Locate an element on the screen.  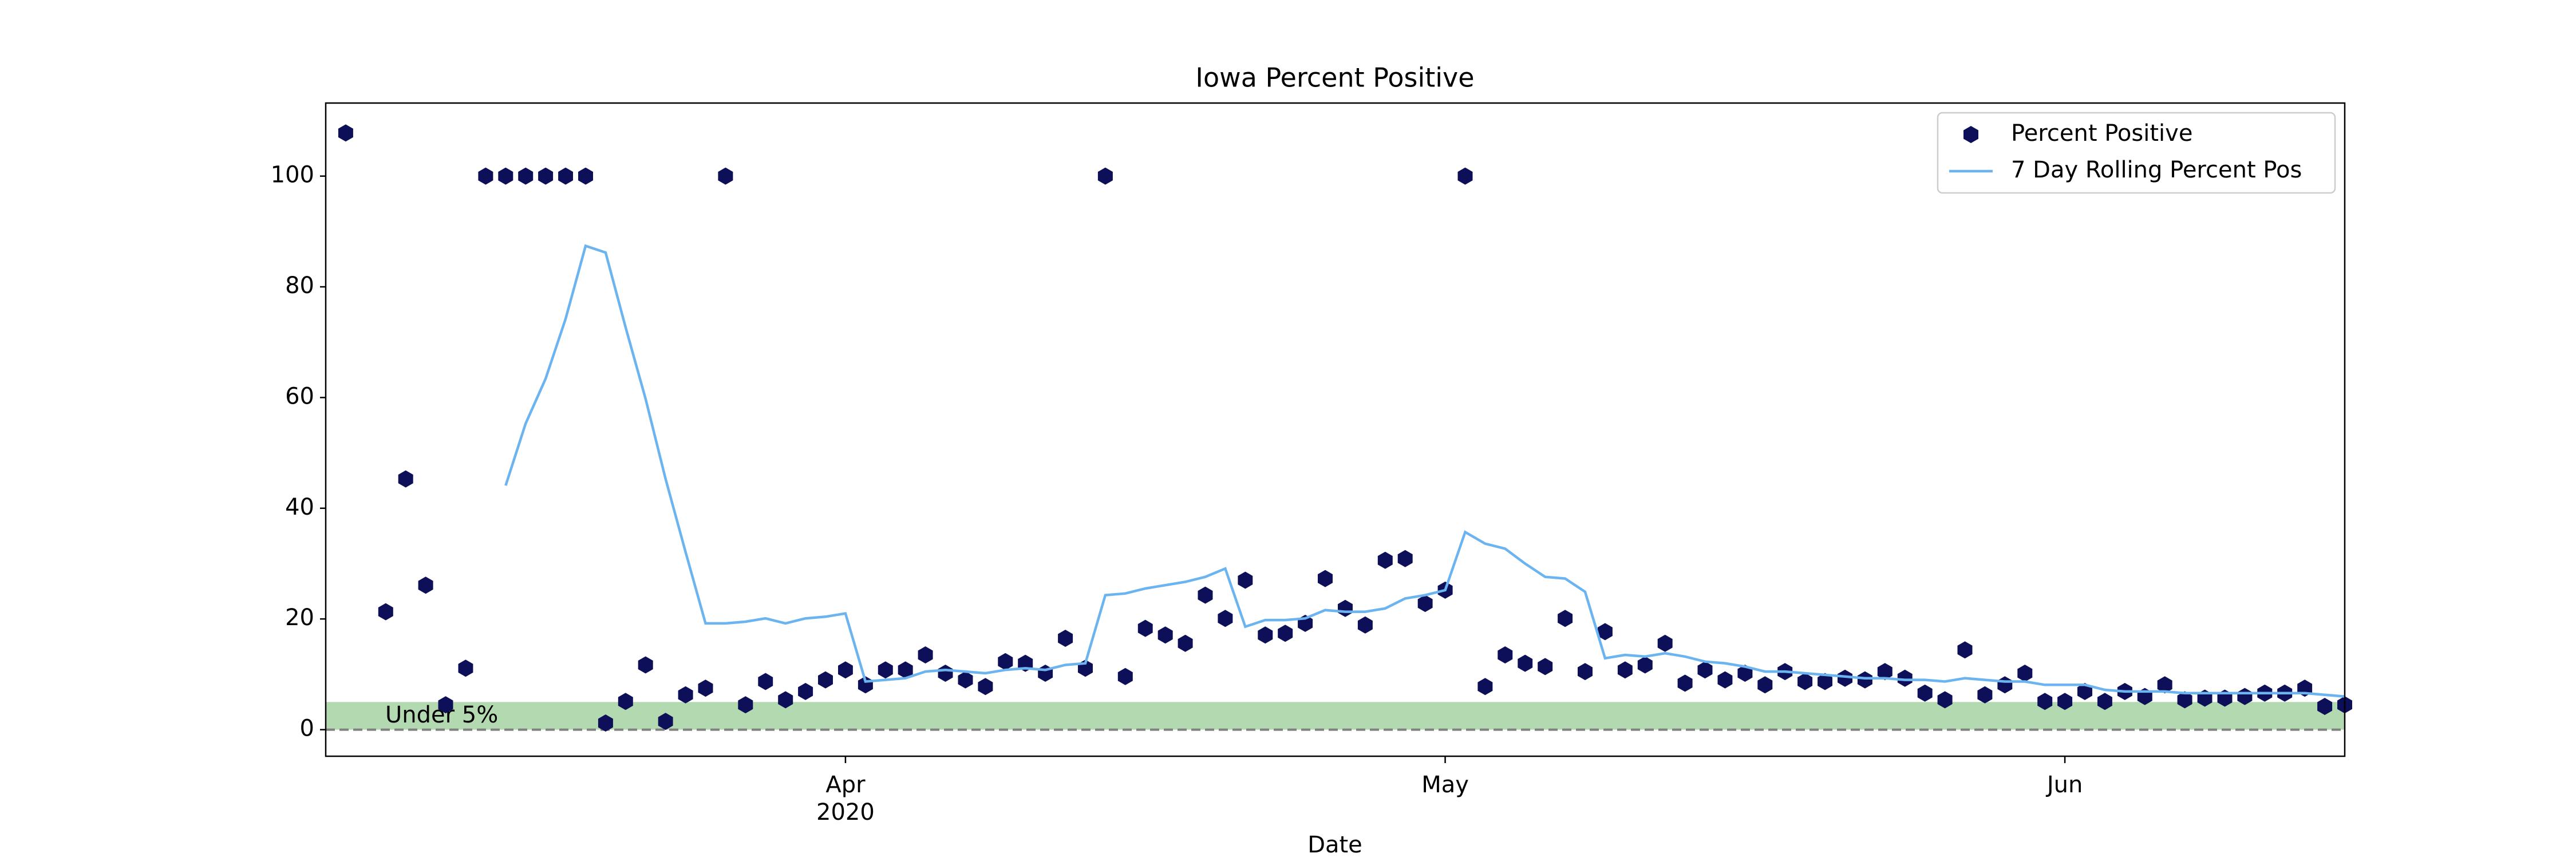
x-axis-label: Date is located at coordinates (1334, 845).